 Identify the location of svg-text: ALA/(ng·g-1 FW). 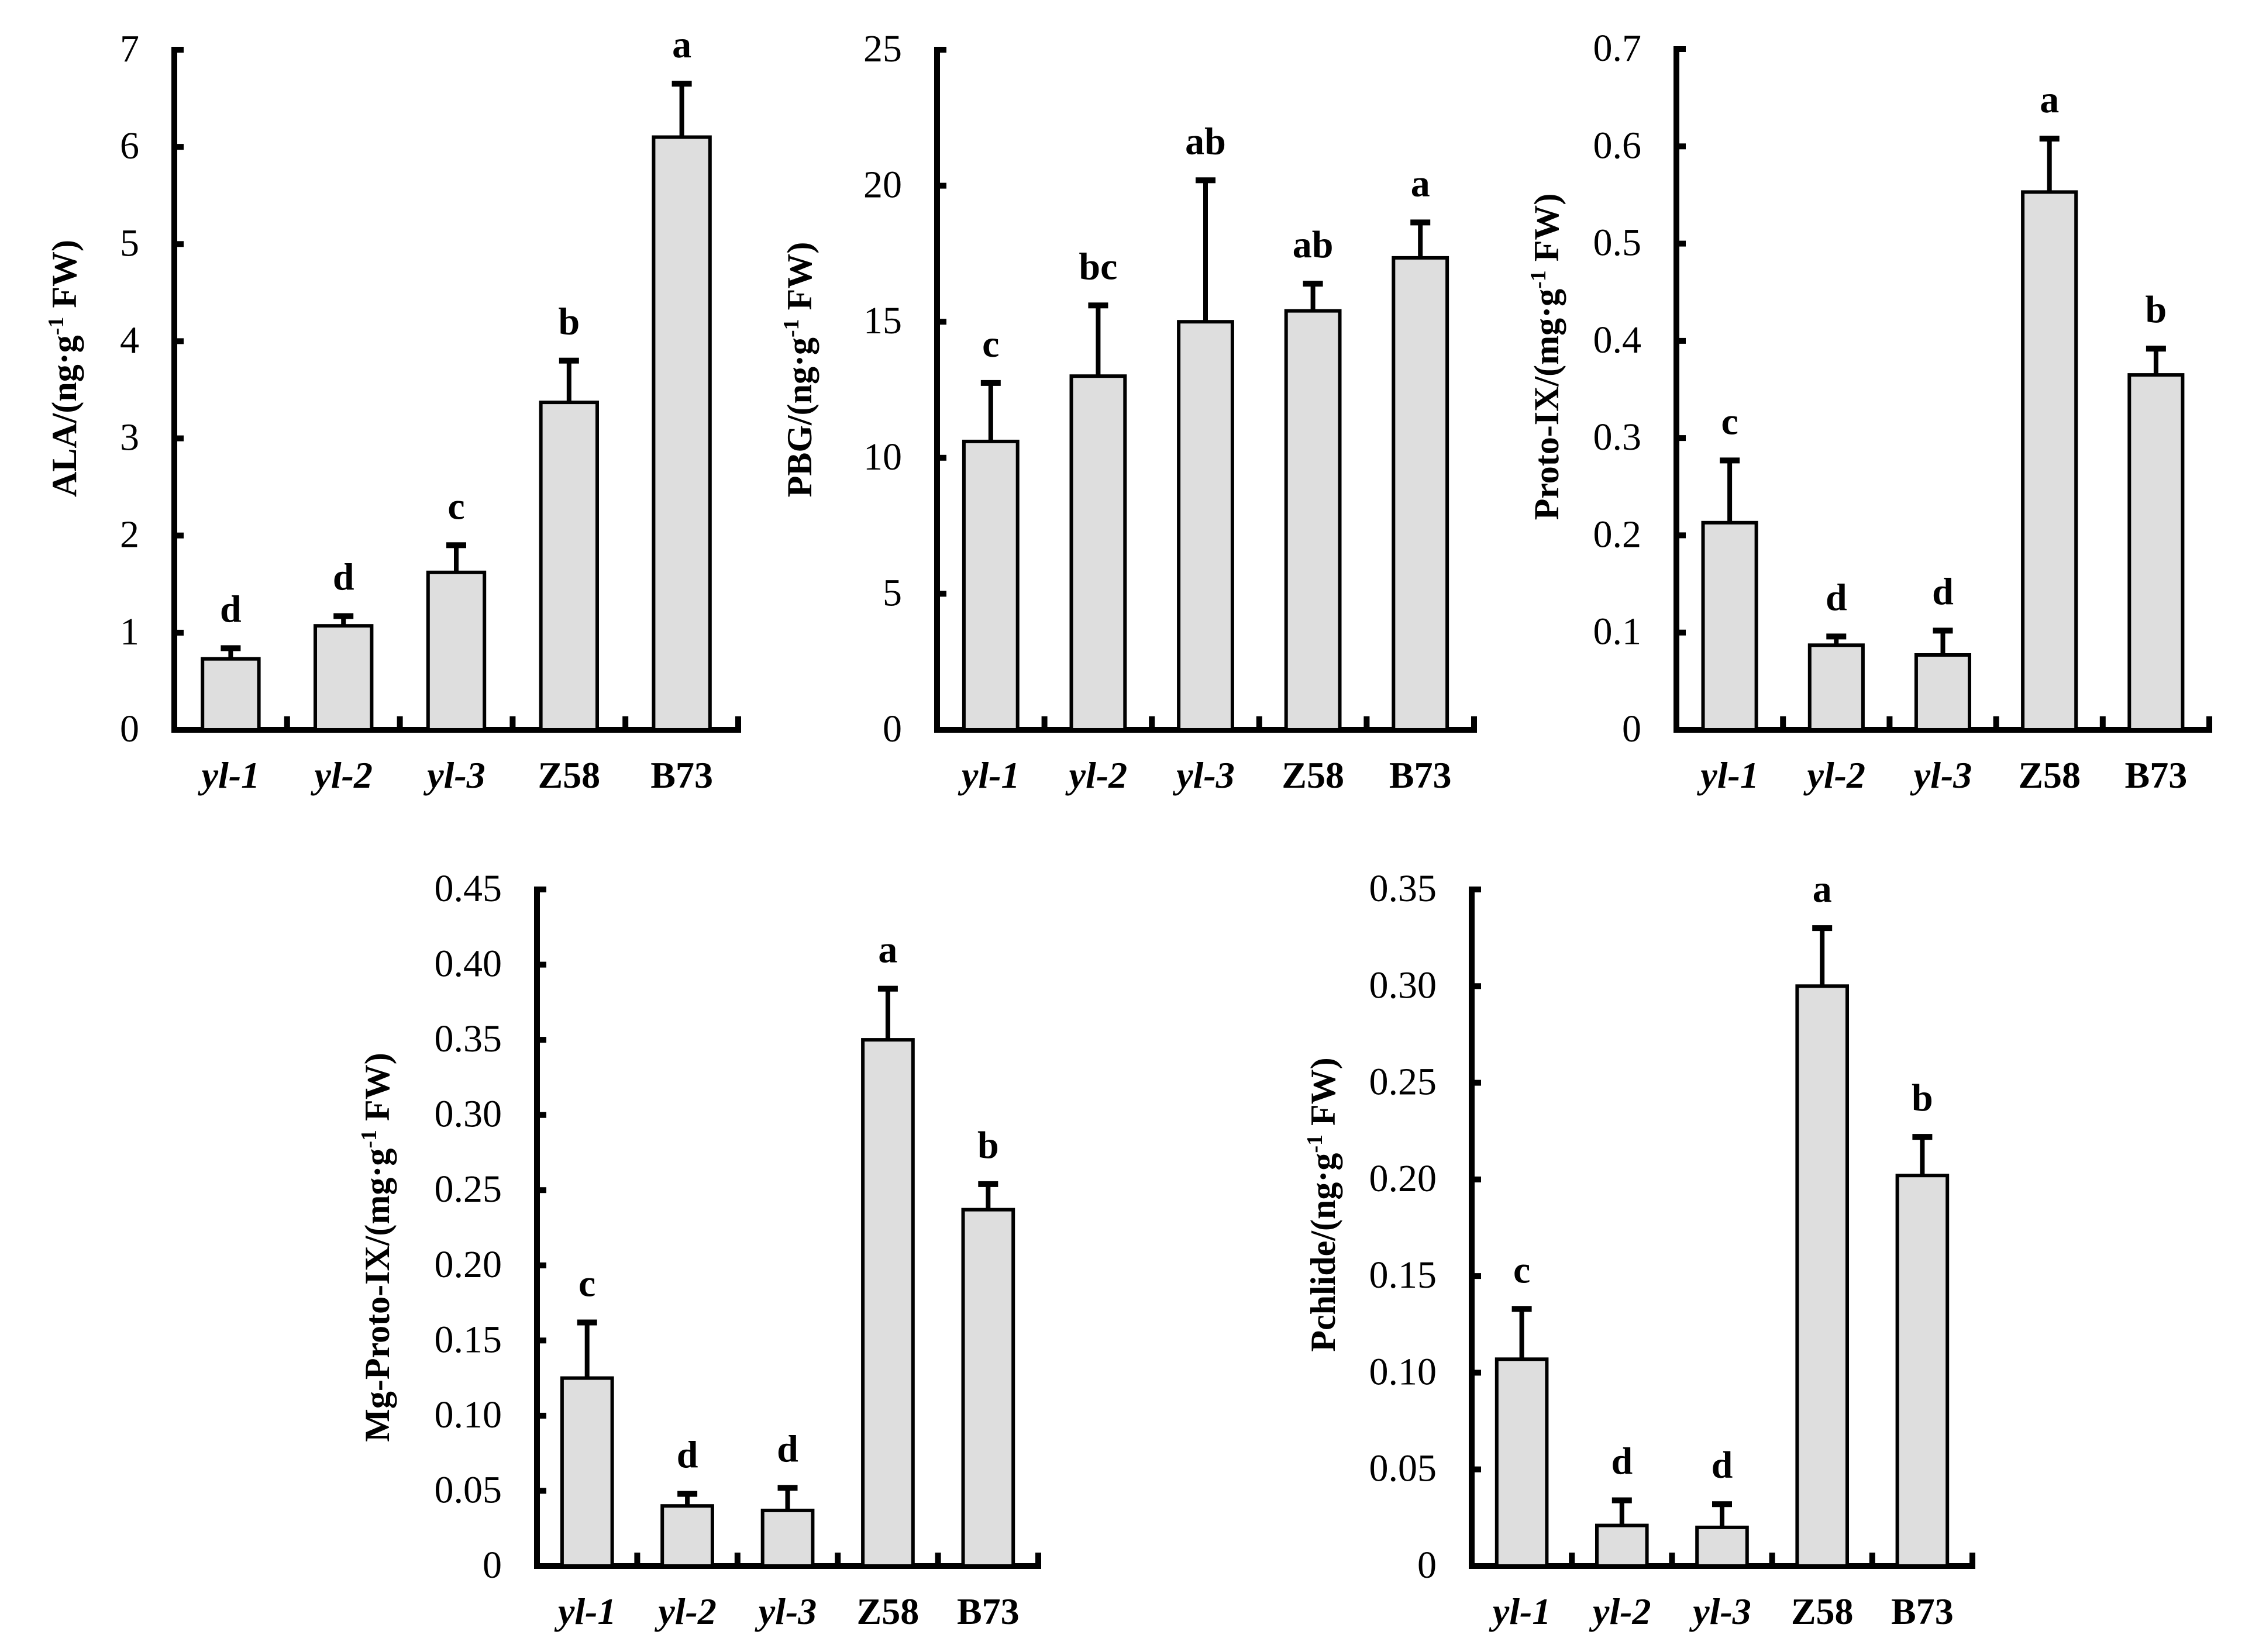
(64, 368).